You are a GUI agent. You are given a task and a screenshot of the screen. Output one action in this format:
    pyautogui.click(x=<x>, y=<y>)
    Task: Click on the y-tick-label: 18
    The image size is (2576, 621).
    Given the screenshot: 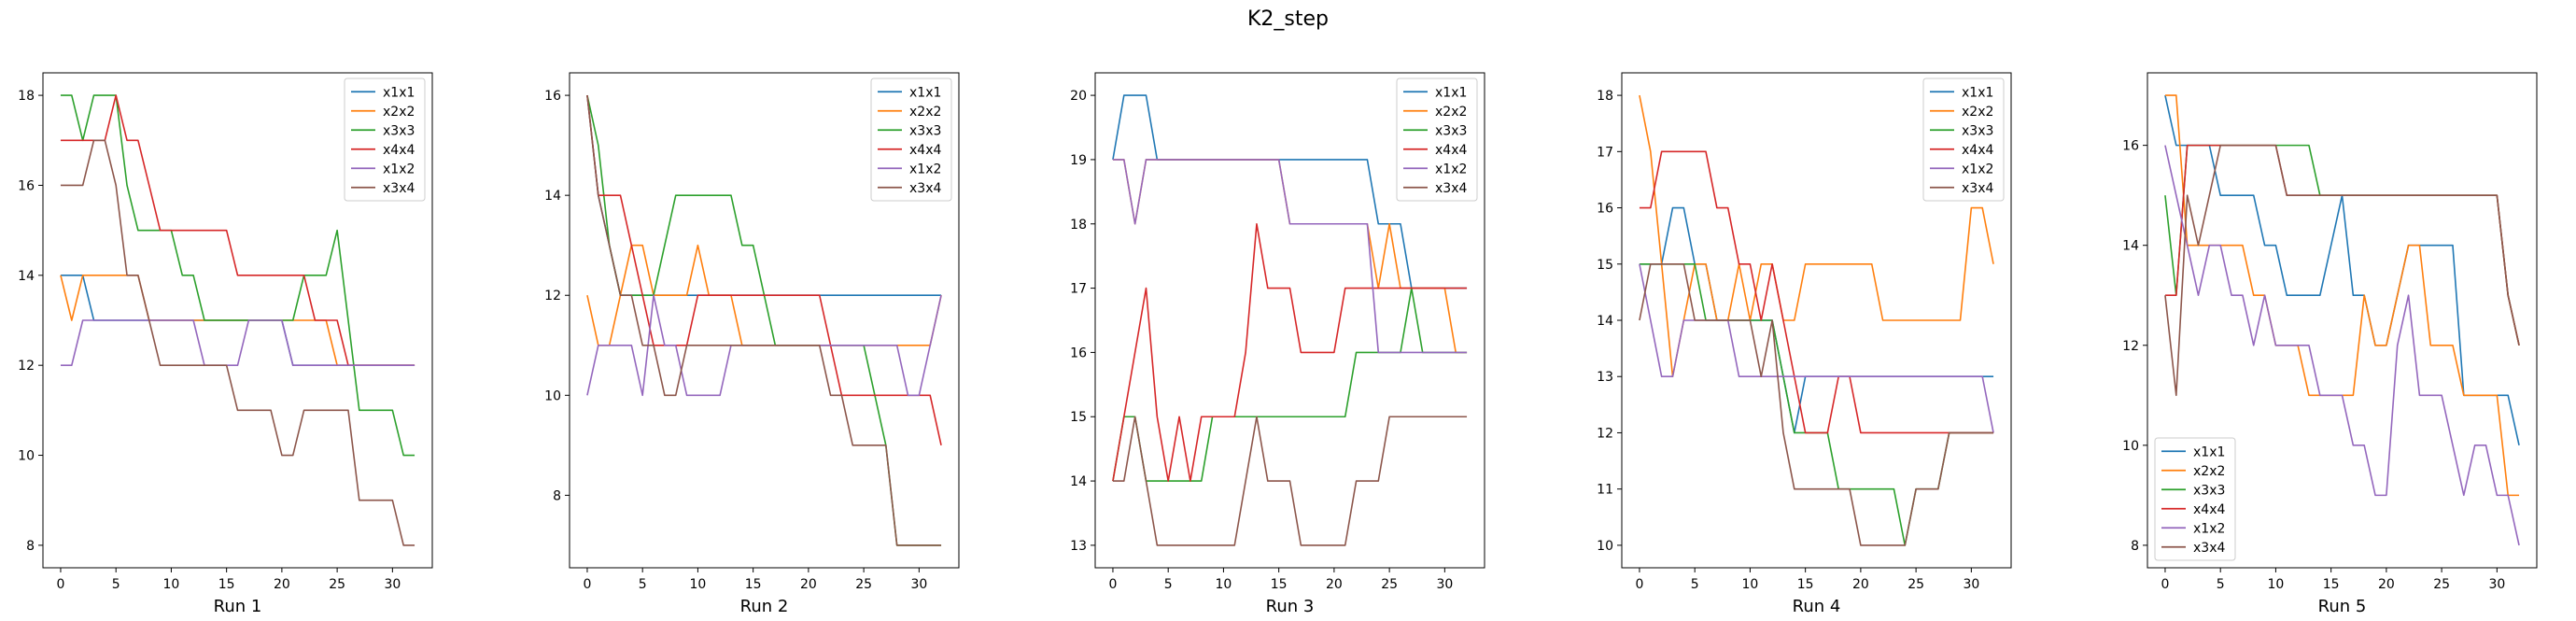 What is the action you would take?
    pyautogui.click(x=27, y=97)
    